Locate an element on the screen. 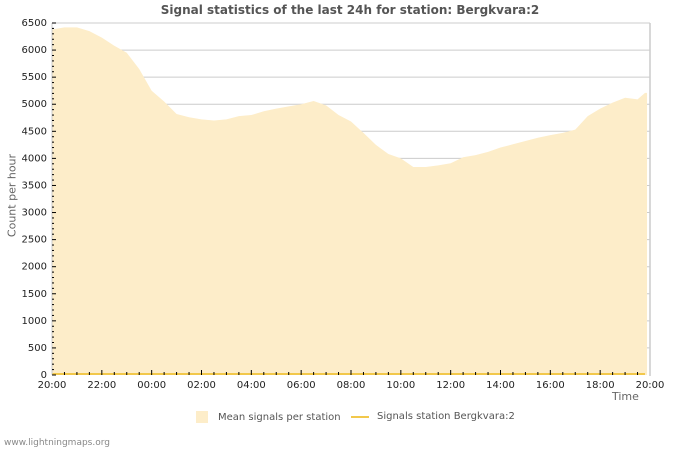 Image resolution: width=700 pixels, height=450 pixels. x-axis-label: Time is located at coordinates (625, 396).